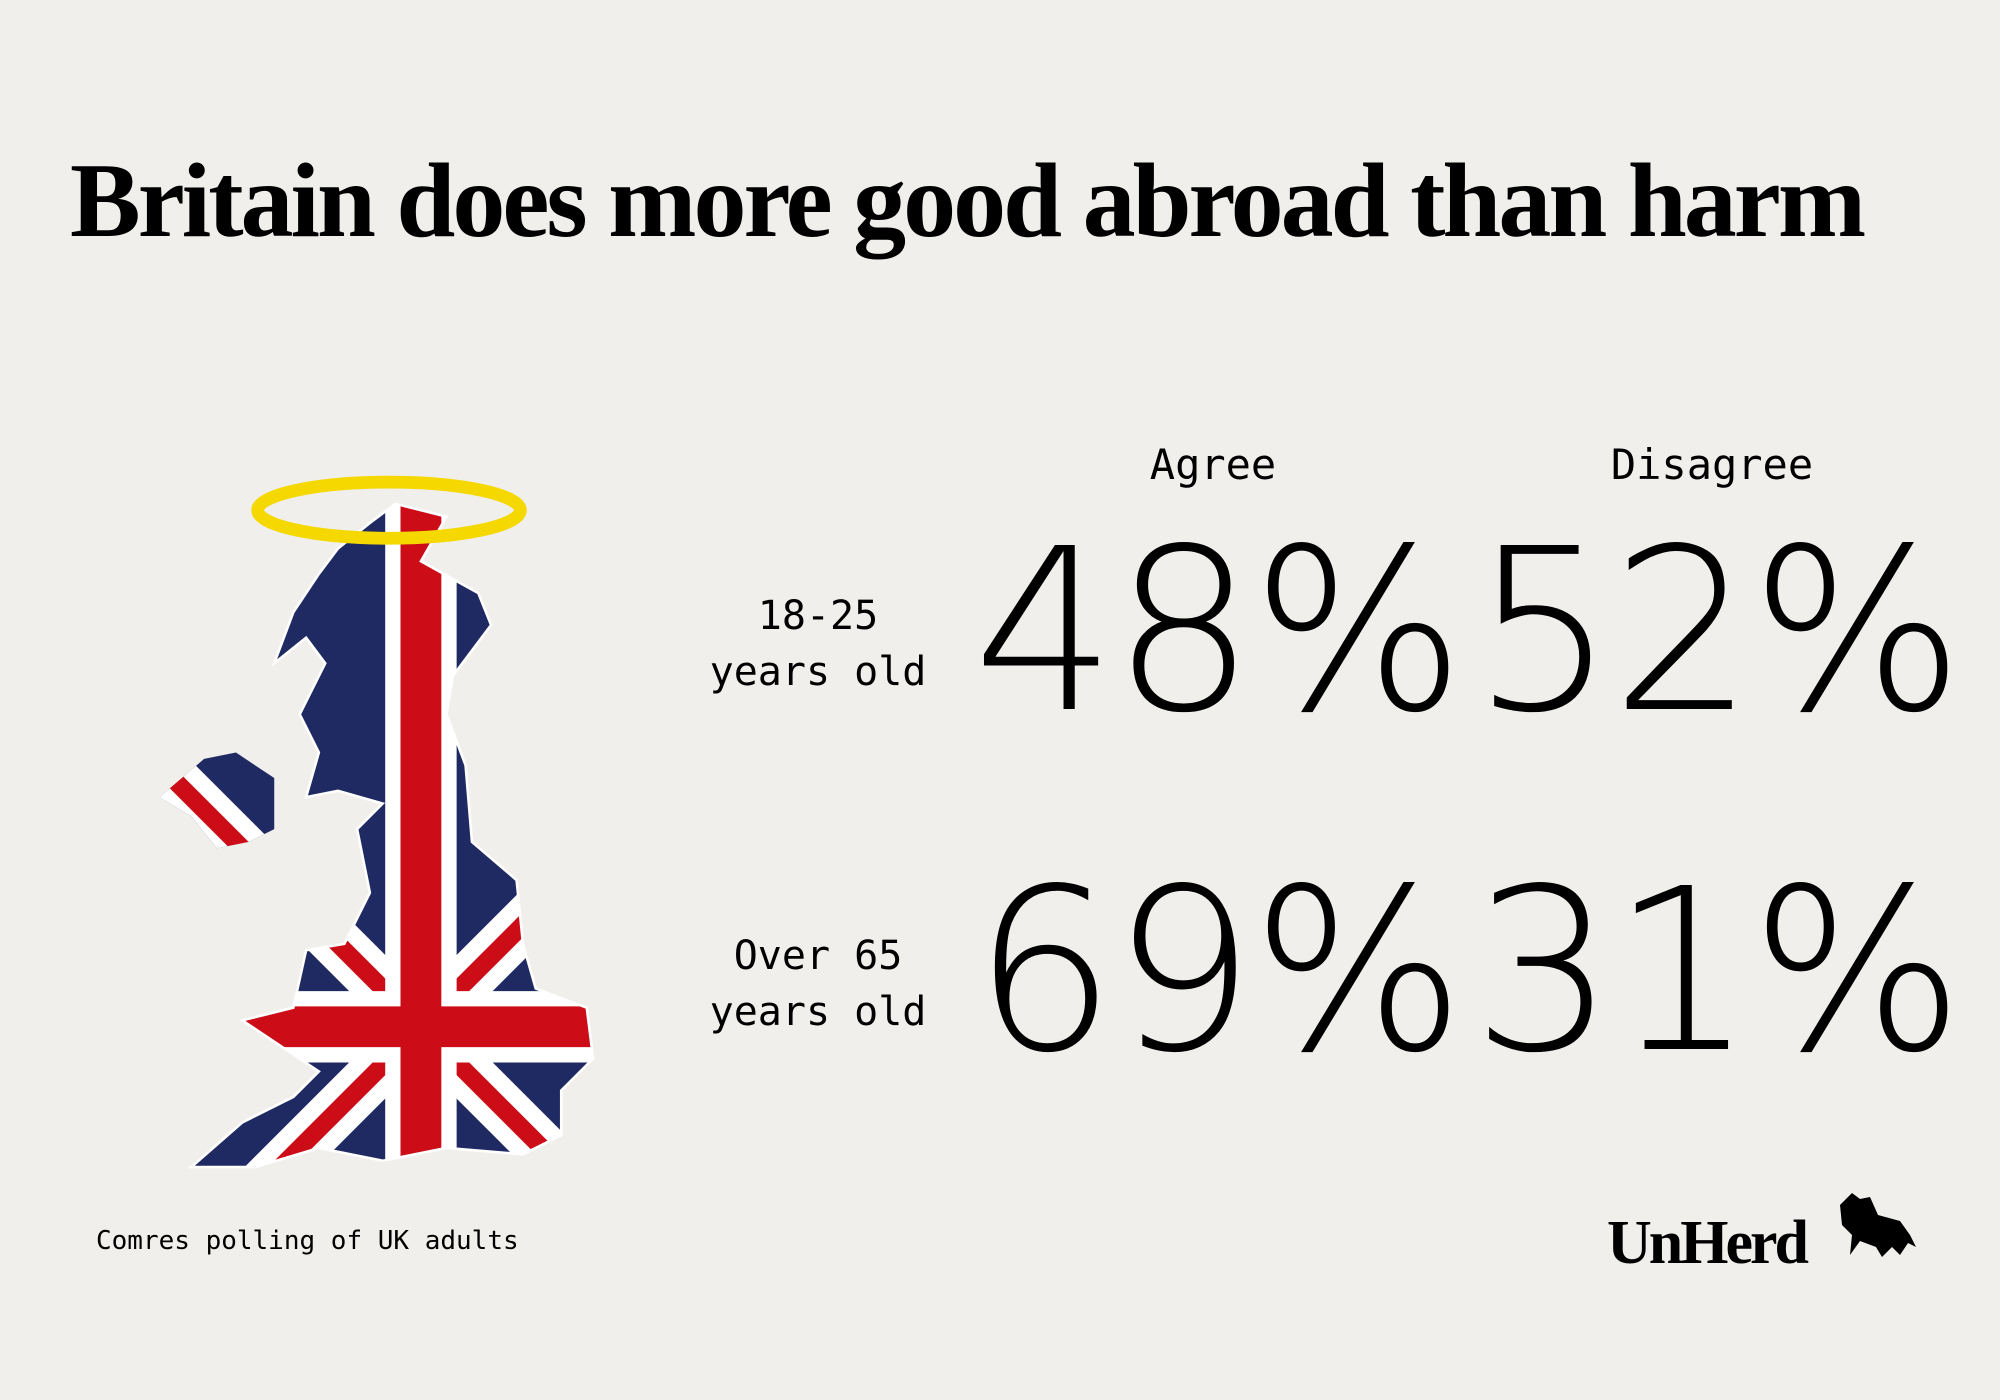 This screenshot has height=1400, width=2000. What do you see at coordinates (1718, 632) in the screenshot?
I see `stat-value: 52%` at bounding box center [1718, 632].